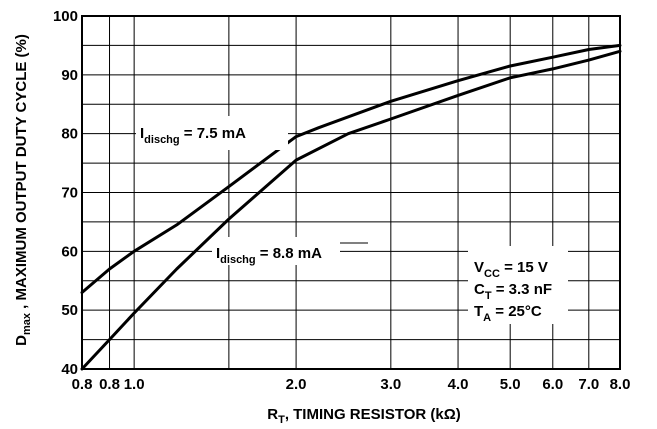 This screenshot has height=429, width=657. I want to click on y-tick-label: 50, so click(69, 310).